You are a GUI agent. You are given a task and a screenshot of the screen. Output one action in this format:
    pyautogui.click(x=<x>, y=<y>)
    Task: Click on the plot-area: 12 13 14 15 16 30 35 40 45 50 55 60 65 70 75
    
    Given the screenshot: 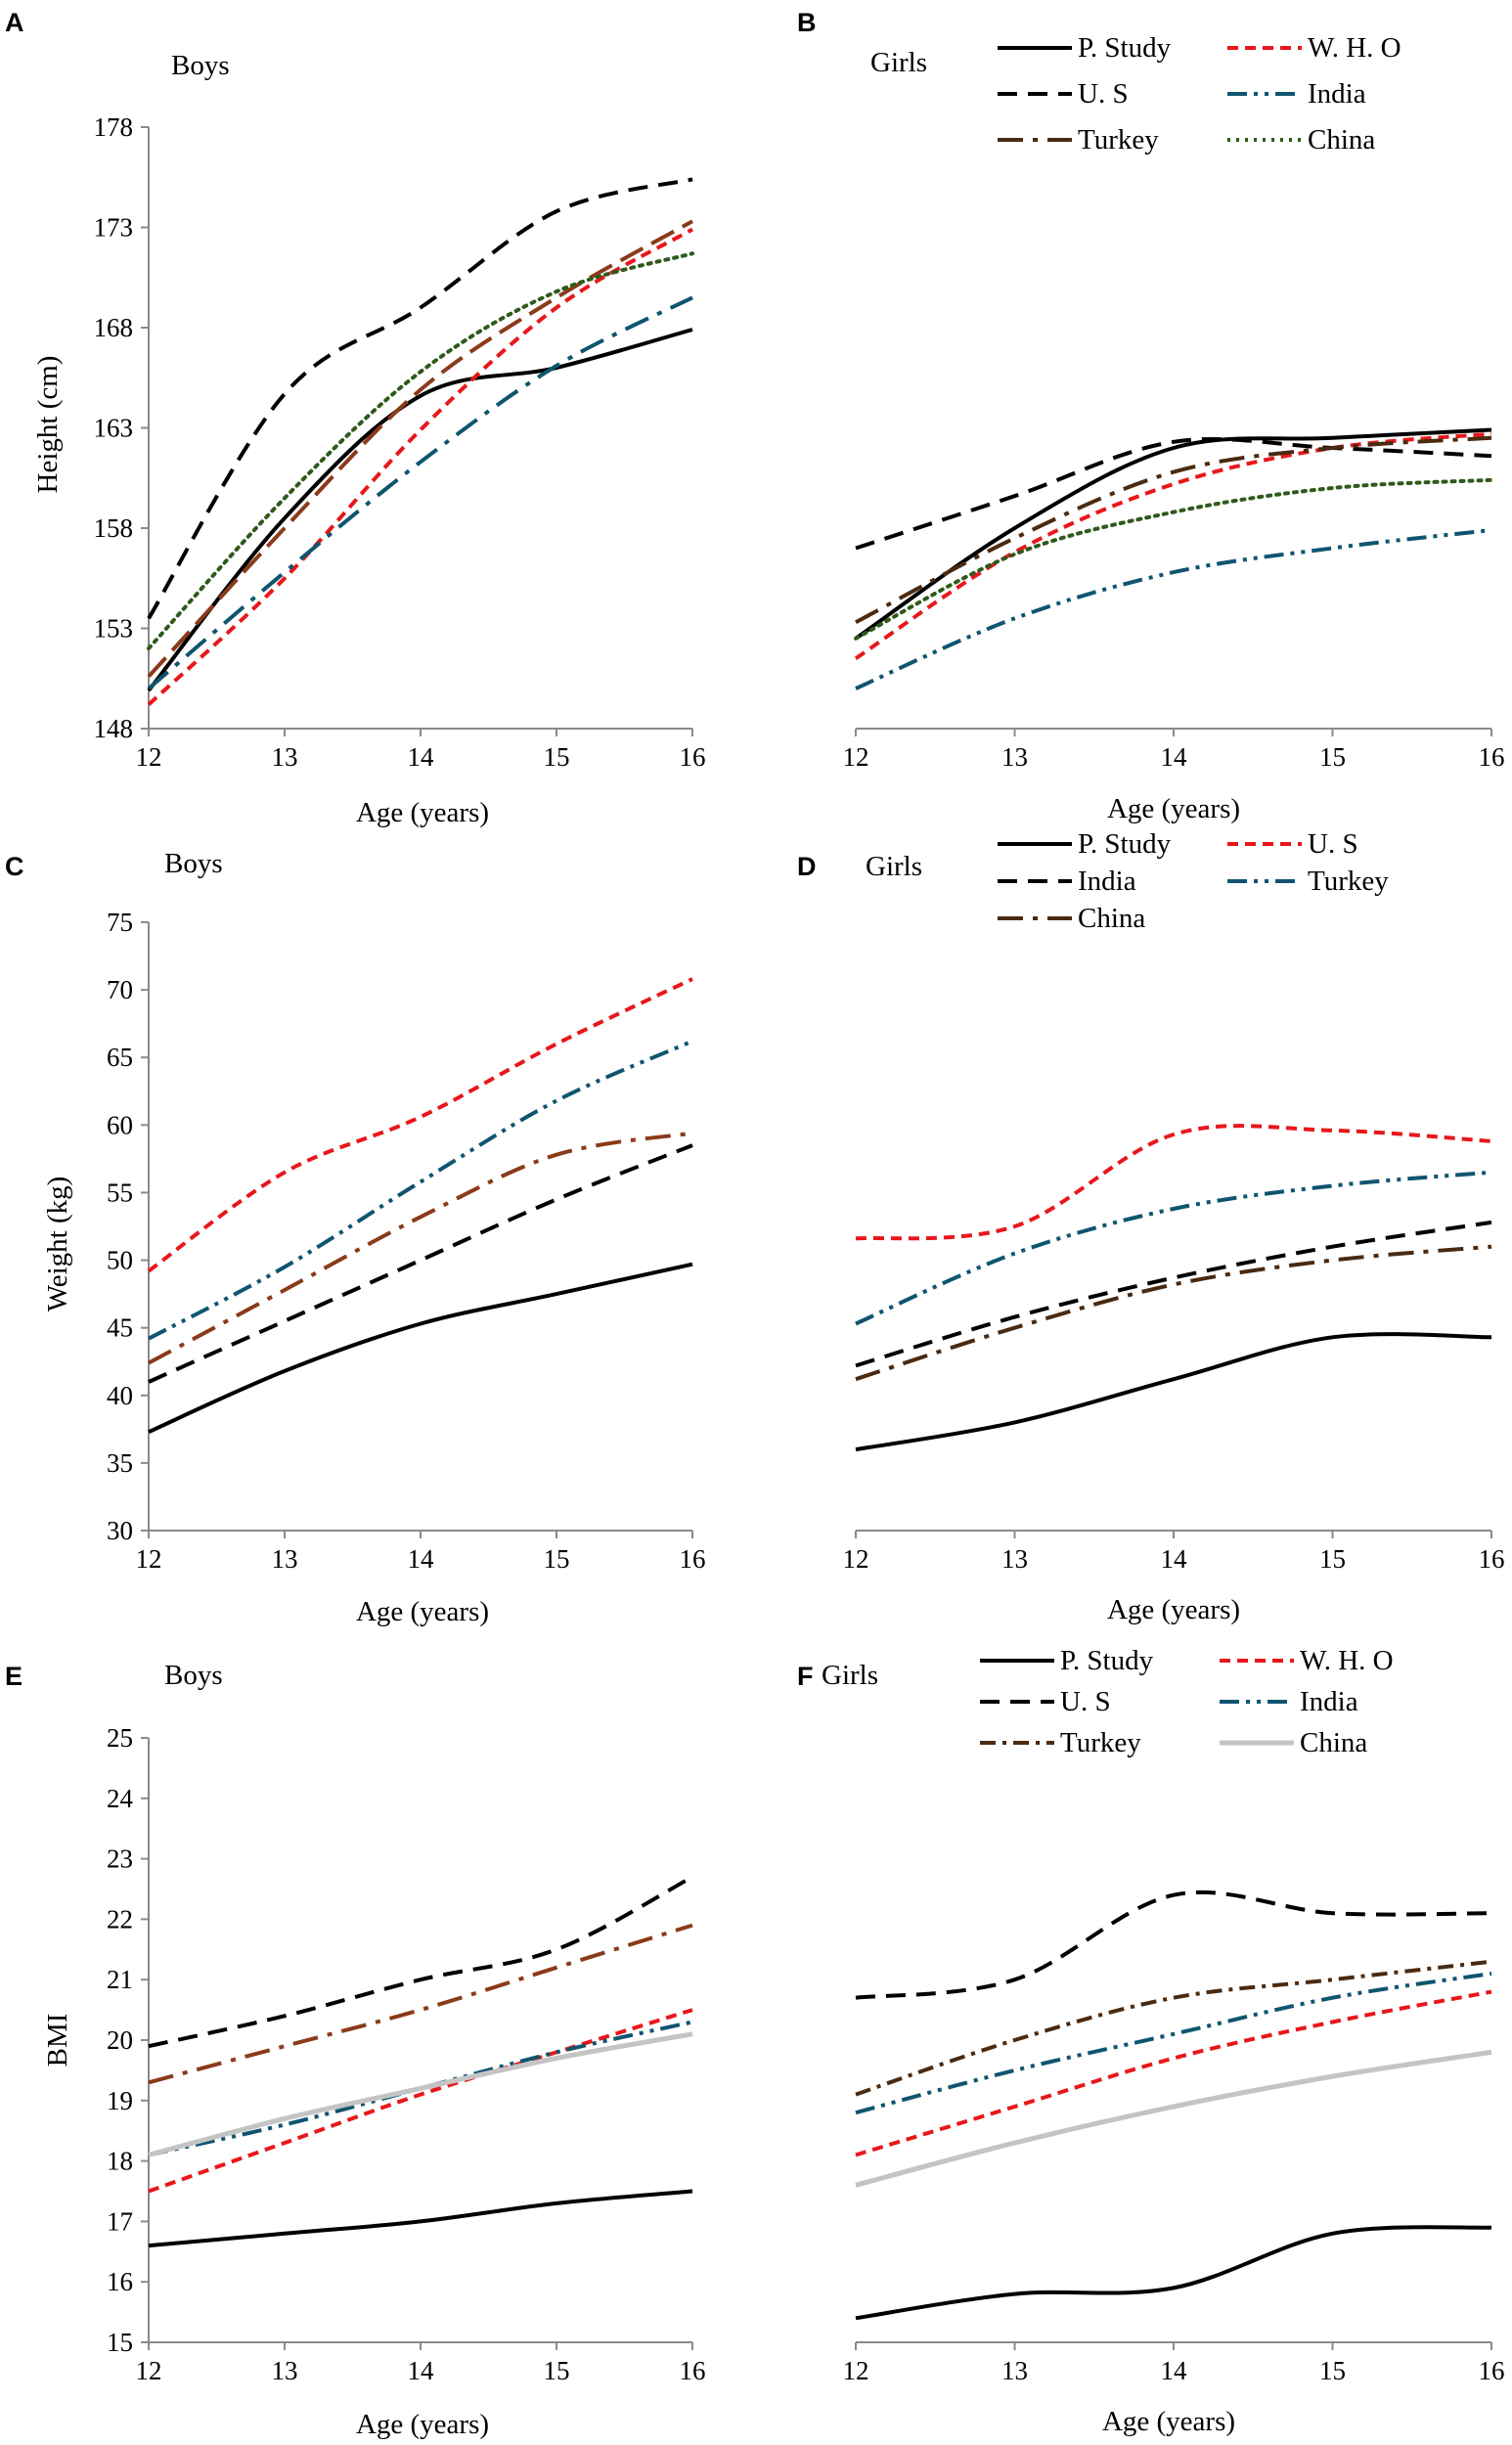 What is the action you would take?
    pyautogui.click(x=407, y=1241)
    